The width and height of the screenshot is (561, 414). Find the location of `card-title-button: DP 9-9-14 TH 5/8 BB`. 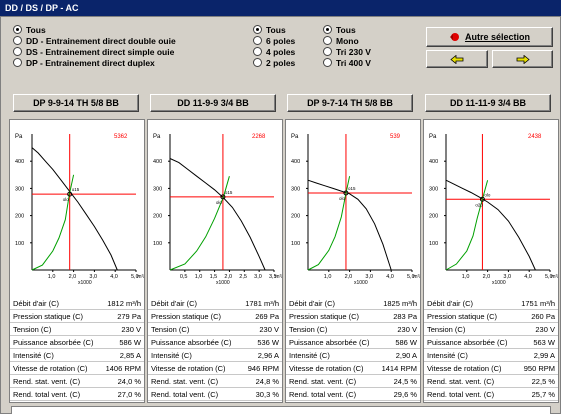

card-title-button: DP 9-9-14 TH 5/8 BB is located at coordinates (76, 103).